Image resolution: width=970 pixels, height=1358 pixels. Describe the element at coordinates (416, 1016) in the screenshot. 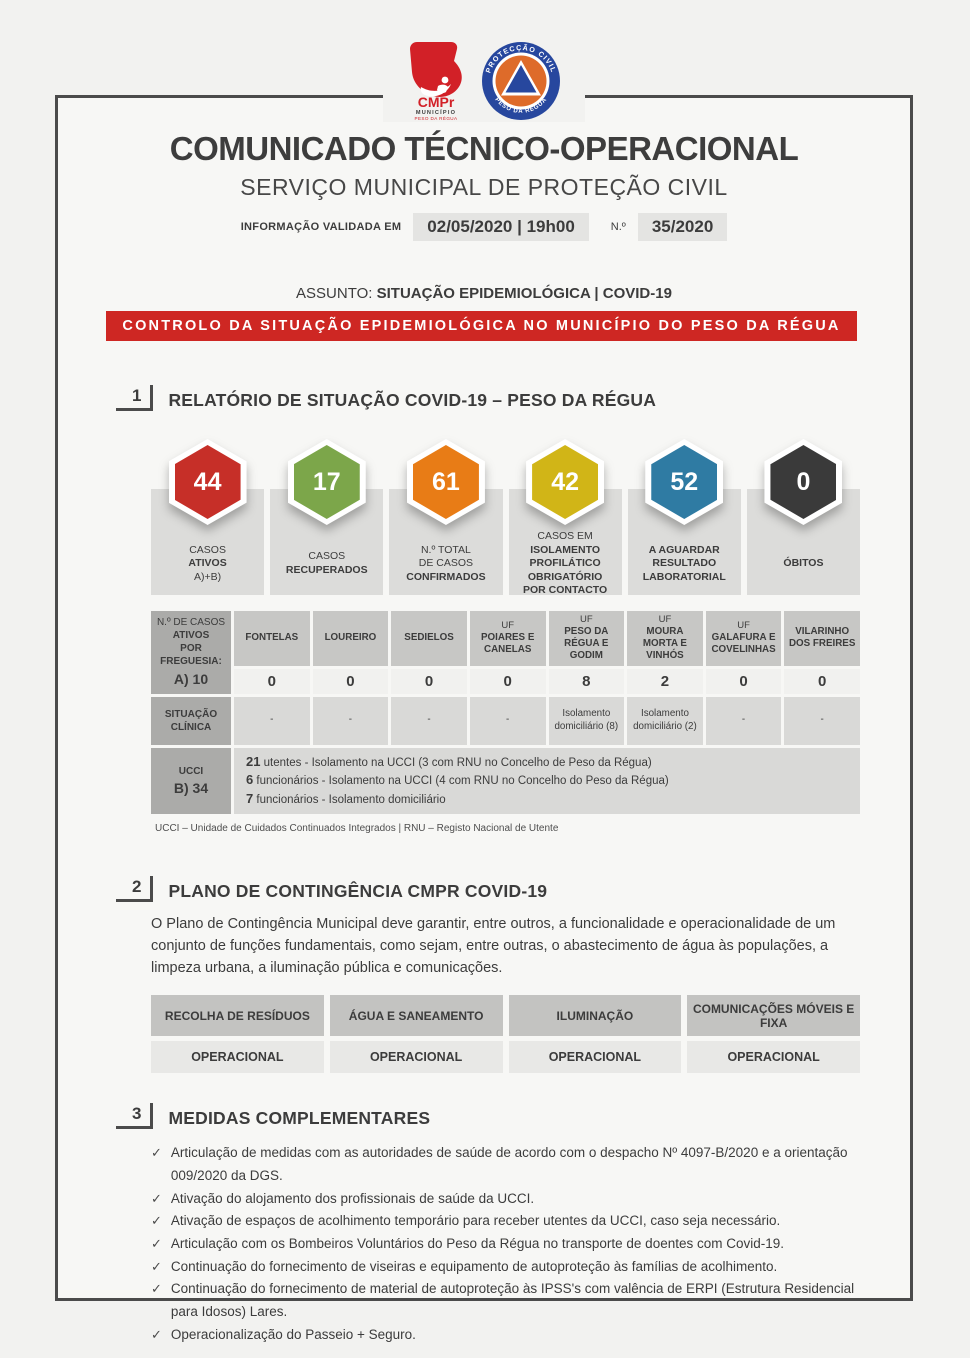

I see `service-name: ÁGUA E SANEAMENTO` at that location.